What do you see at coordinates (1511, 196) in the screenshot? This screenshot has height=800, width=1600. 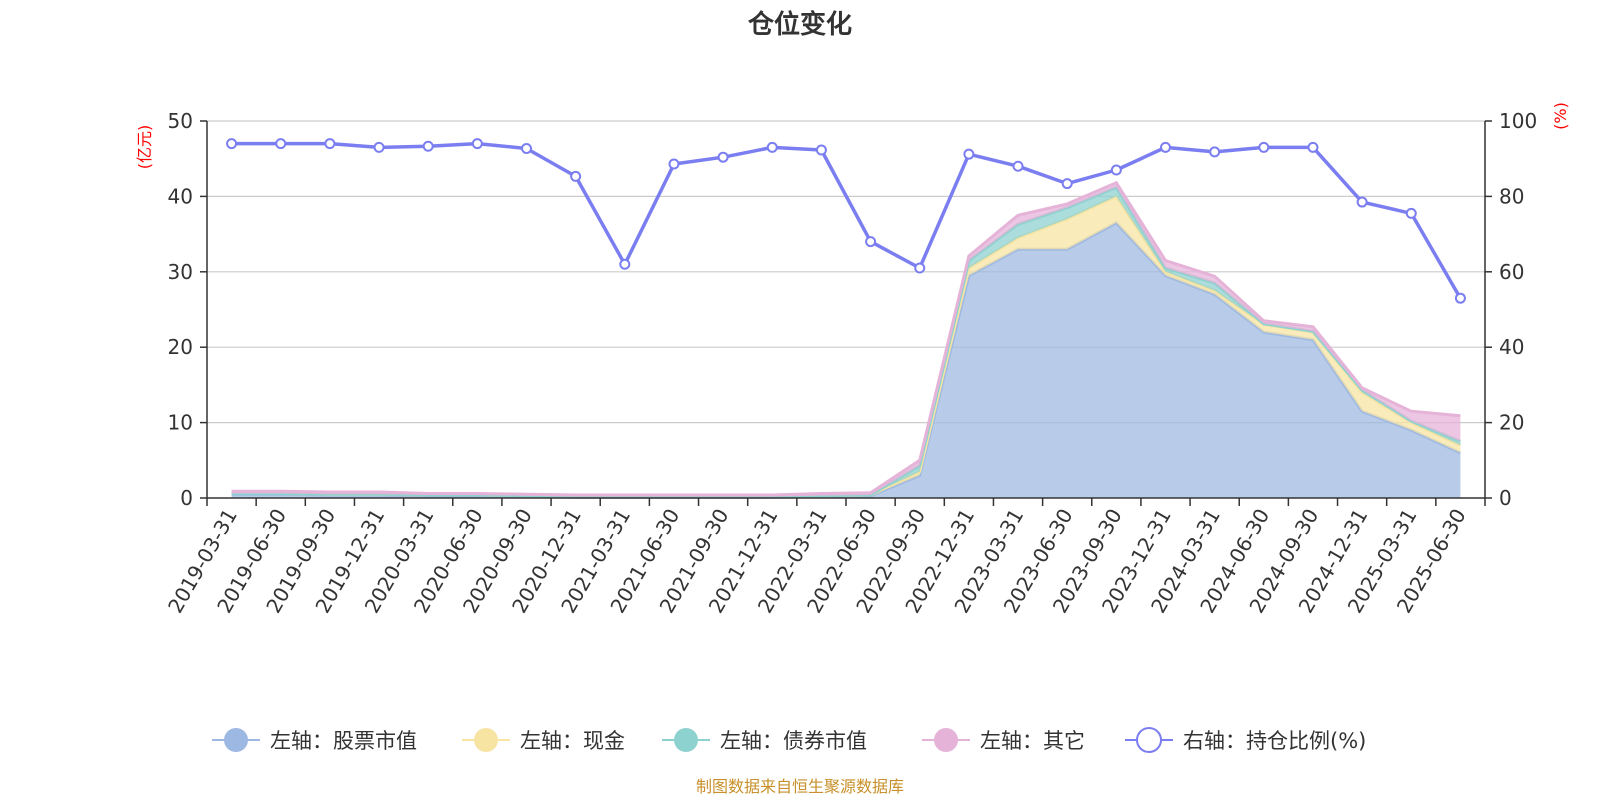 I see `right-tick-label: 80` at bounding box center [1511, 196].